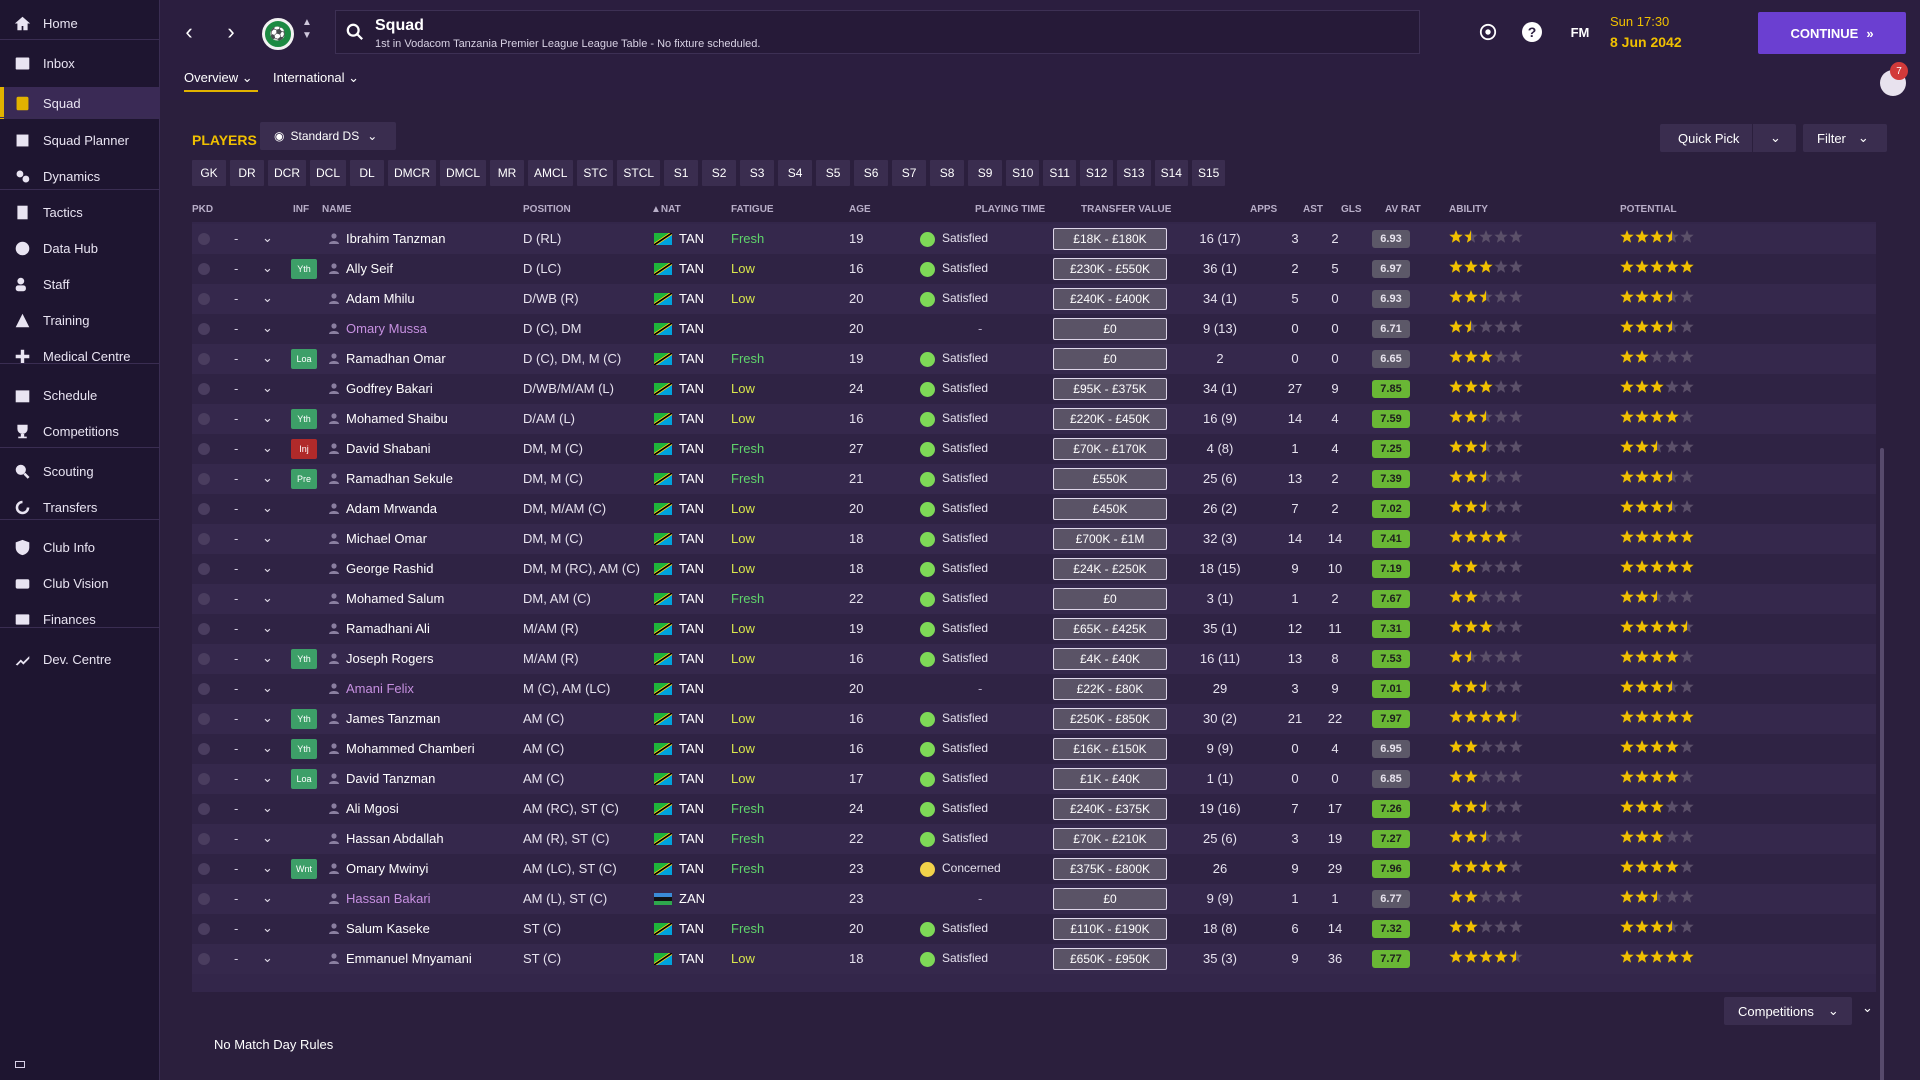  What do you see at coordinates (985, 173) in the screenshot?
I see `position-filter-s9: S9` at bounding box center [985, 173].